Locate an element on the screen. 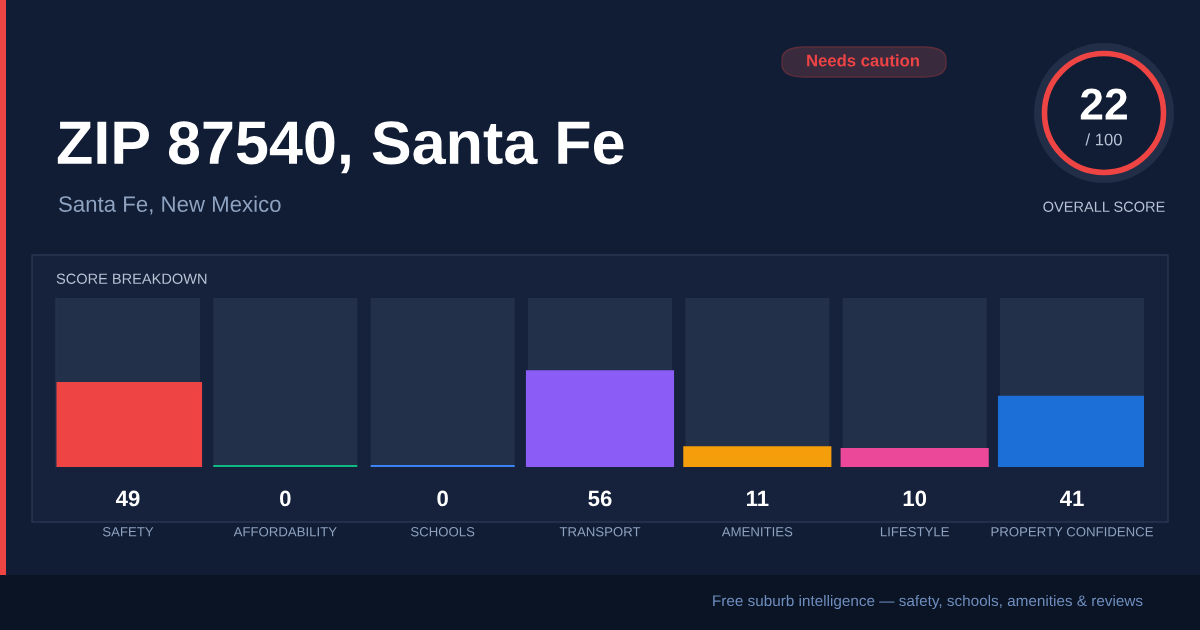  text: 22 is located at coordinates (1103, 104).